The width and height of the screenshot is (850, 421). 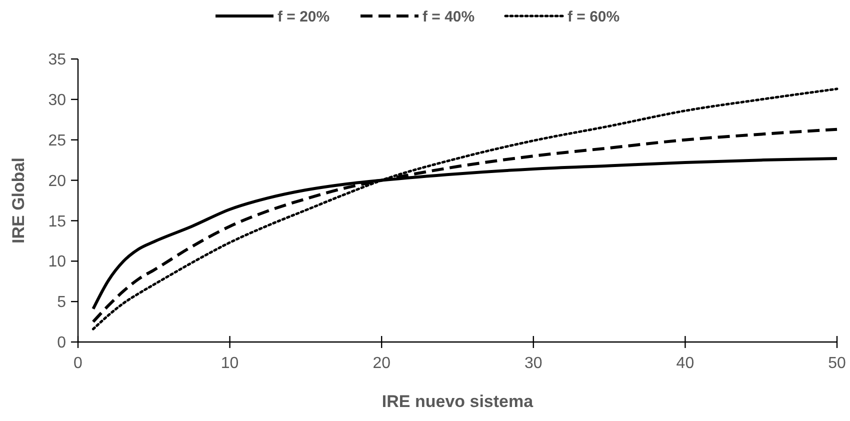 What do you see at coordinates (61, 343) in the screenshot?
I see `y-tick-label: 0` at bounding box center [61, 343].